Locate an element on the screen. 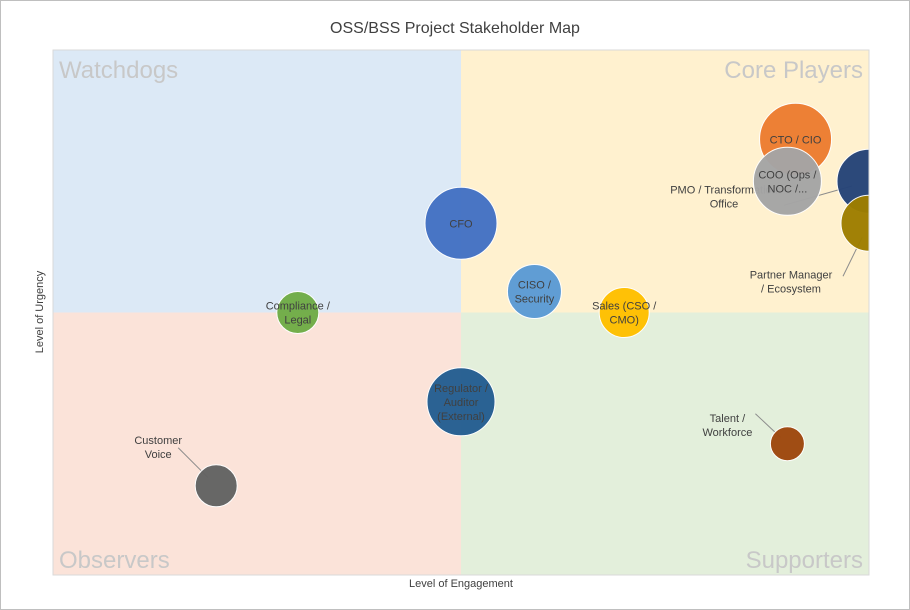 Image resolution: width=910 pixels, height=610 pixels. quadrant-title-bottom-left: Observers is located at coordinates (114, 560).